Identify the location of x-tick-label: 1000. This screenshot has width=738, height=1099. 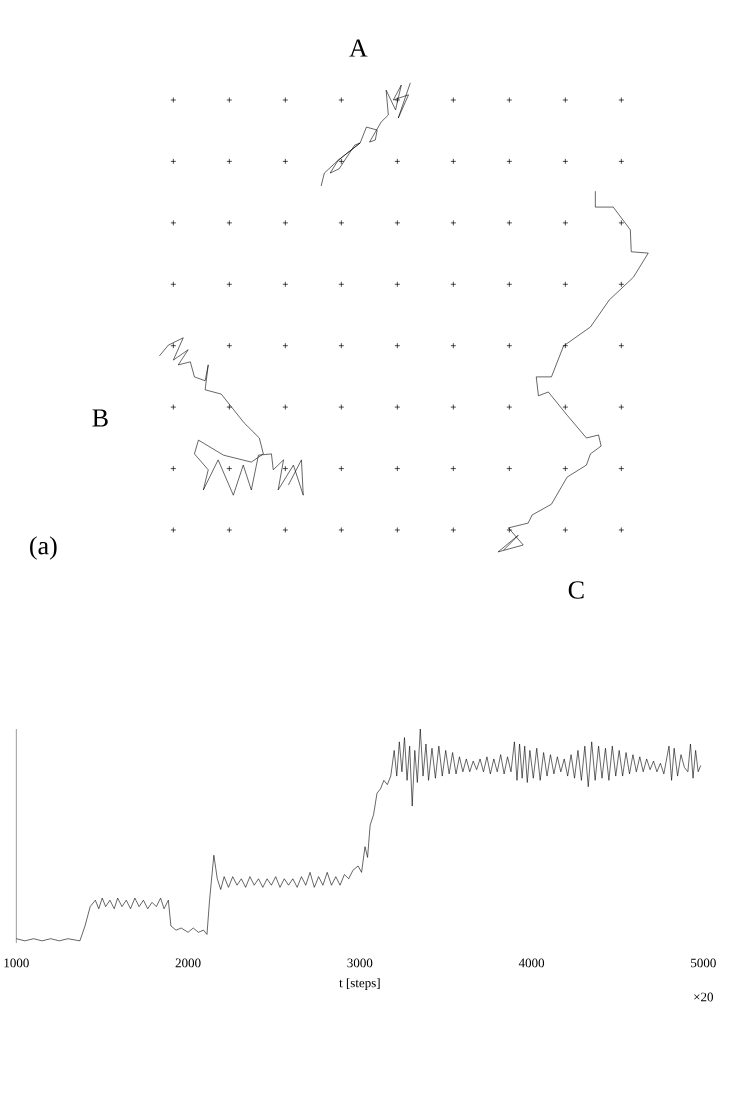
(16, 963).